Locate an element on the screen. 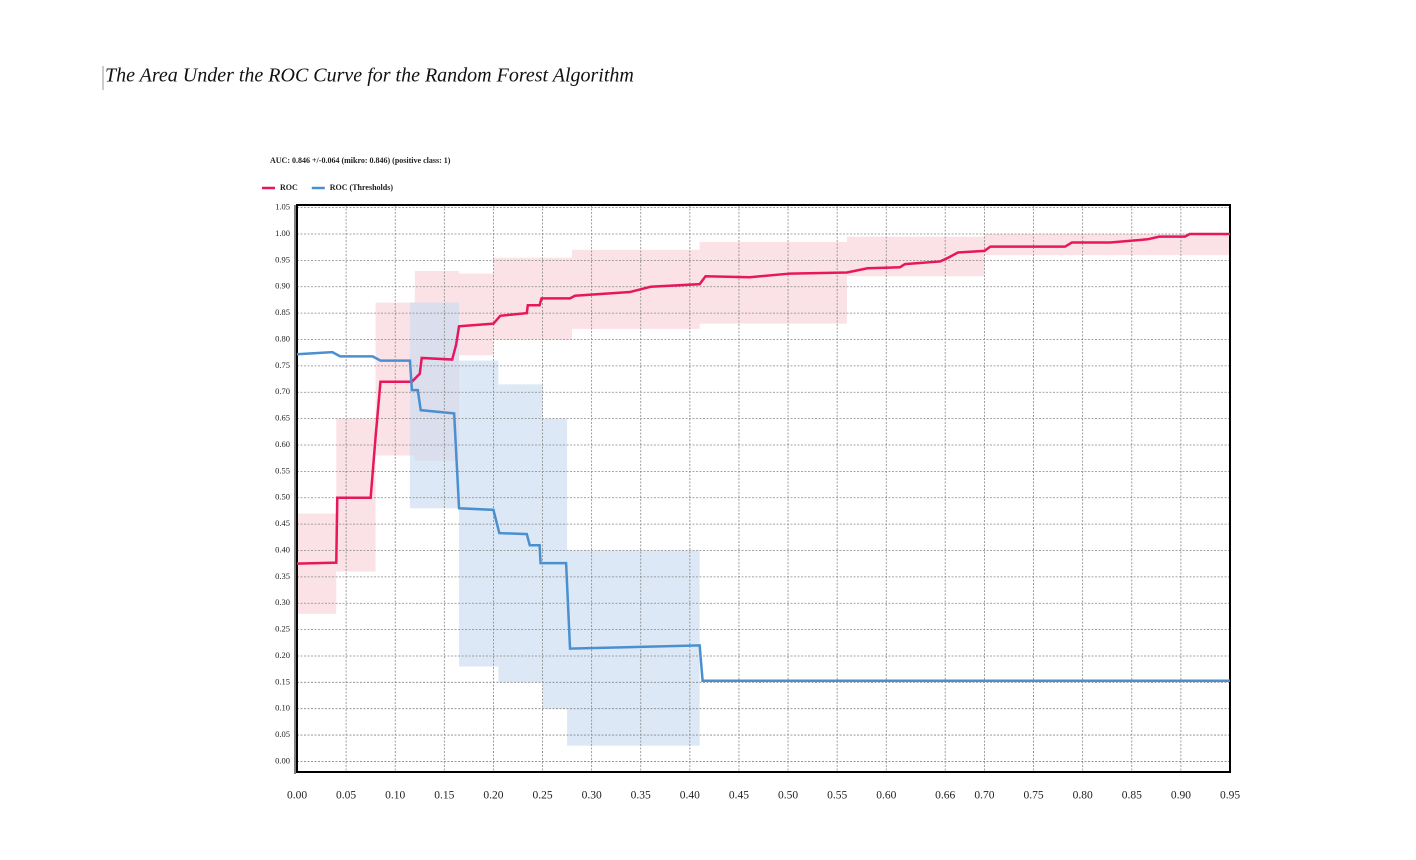 The image size is (1416, 860). x-tick-label: 0.80 is located at coordinates (1083, 796).